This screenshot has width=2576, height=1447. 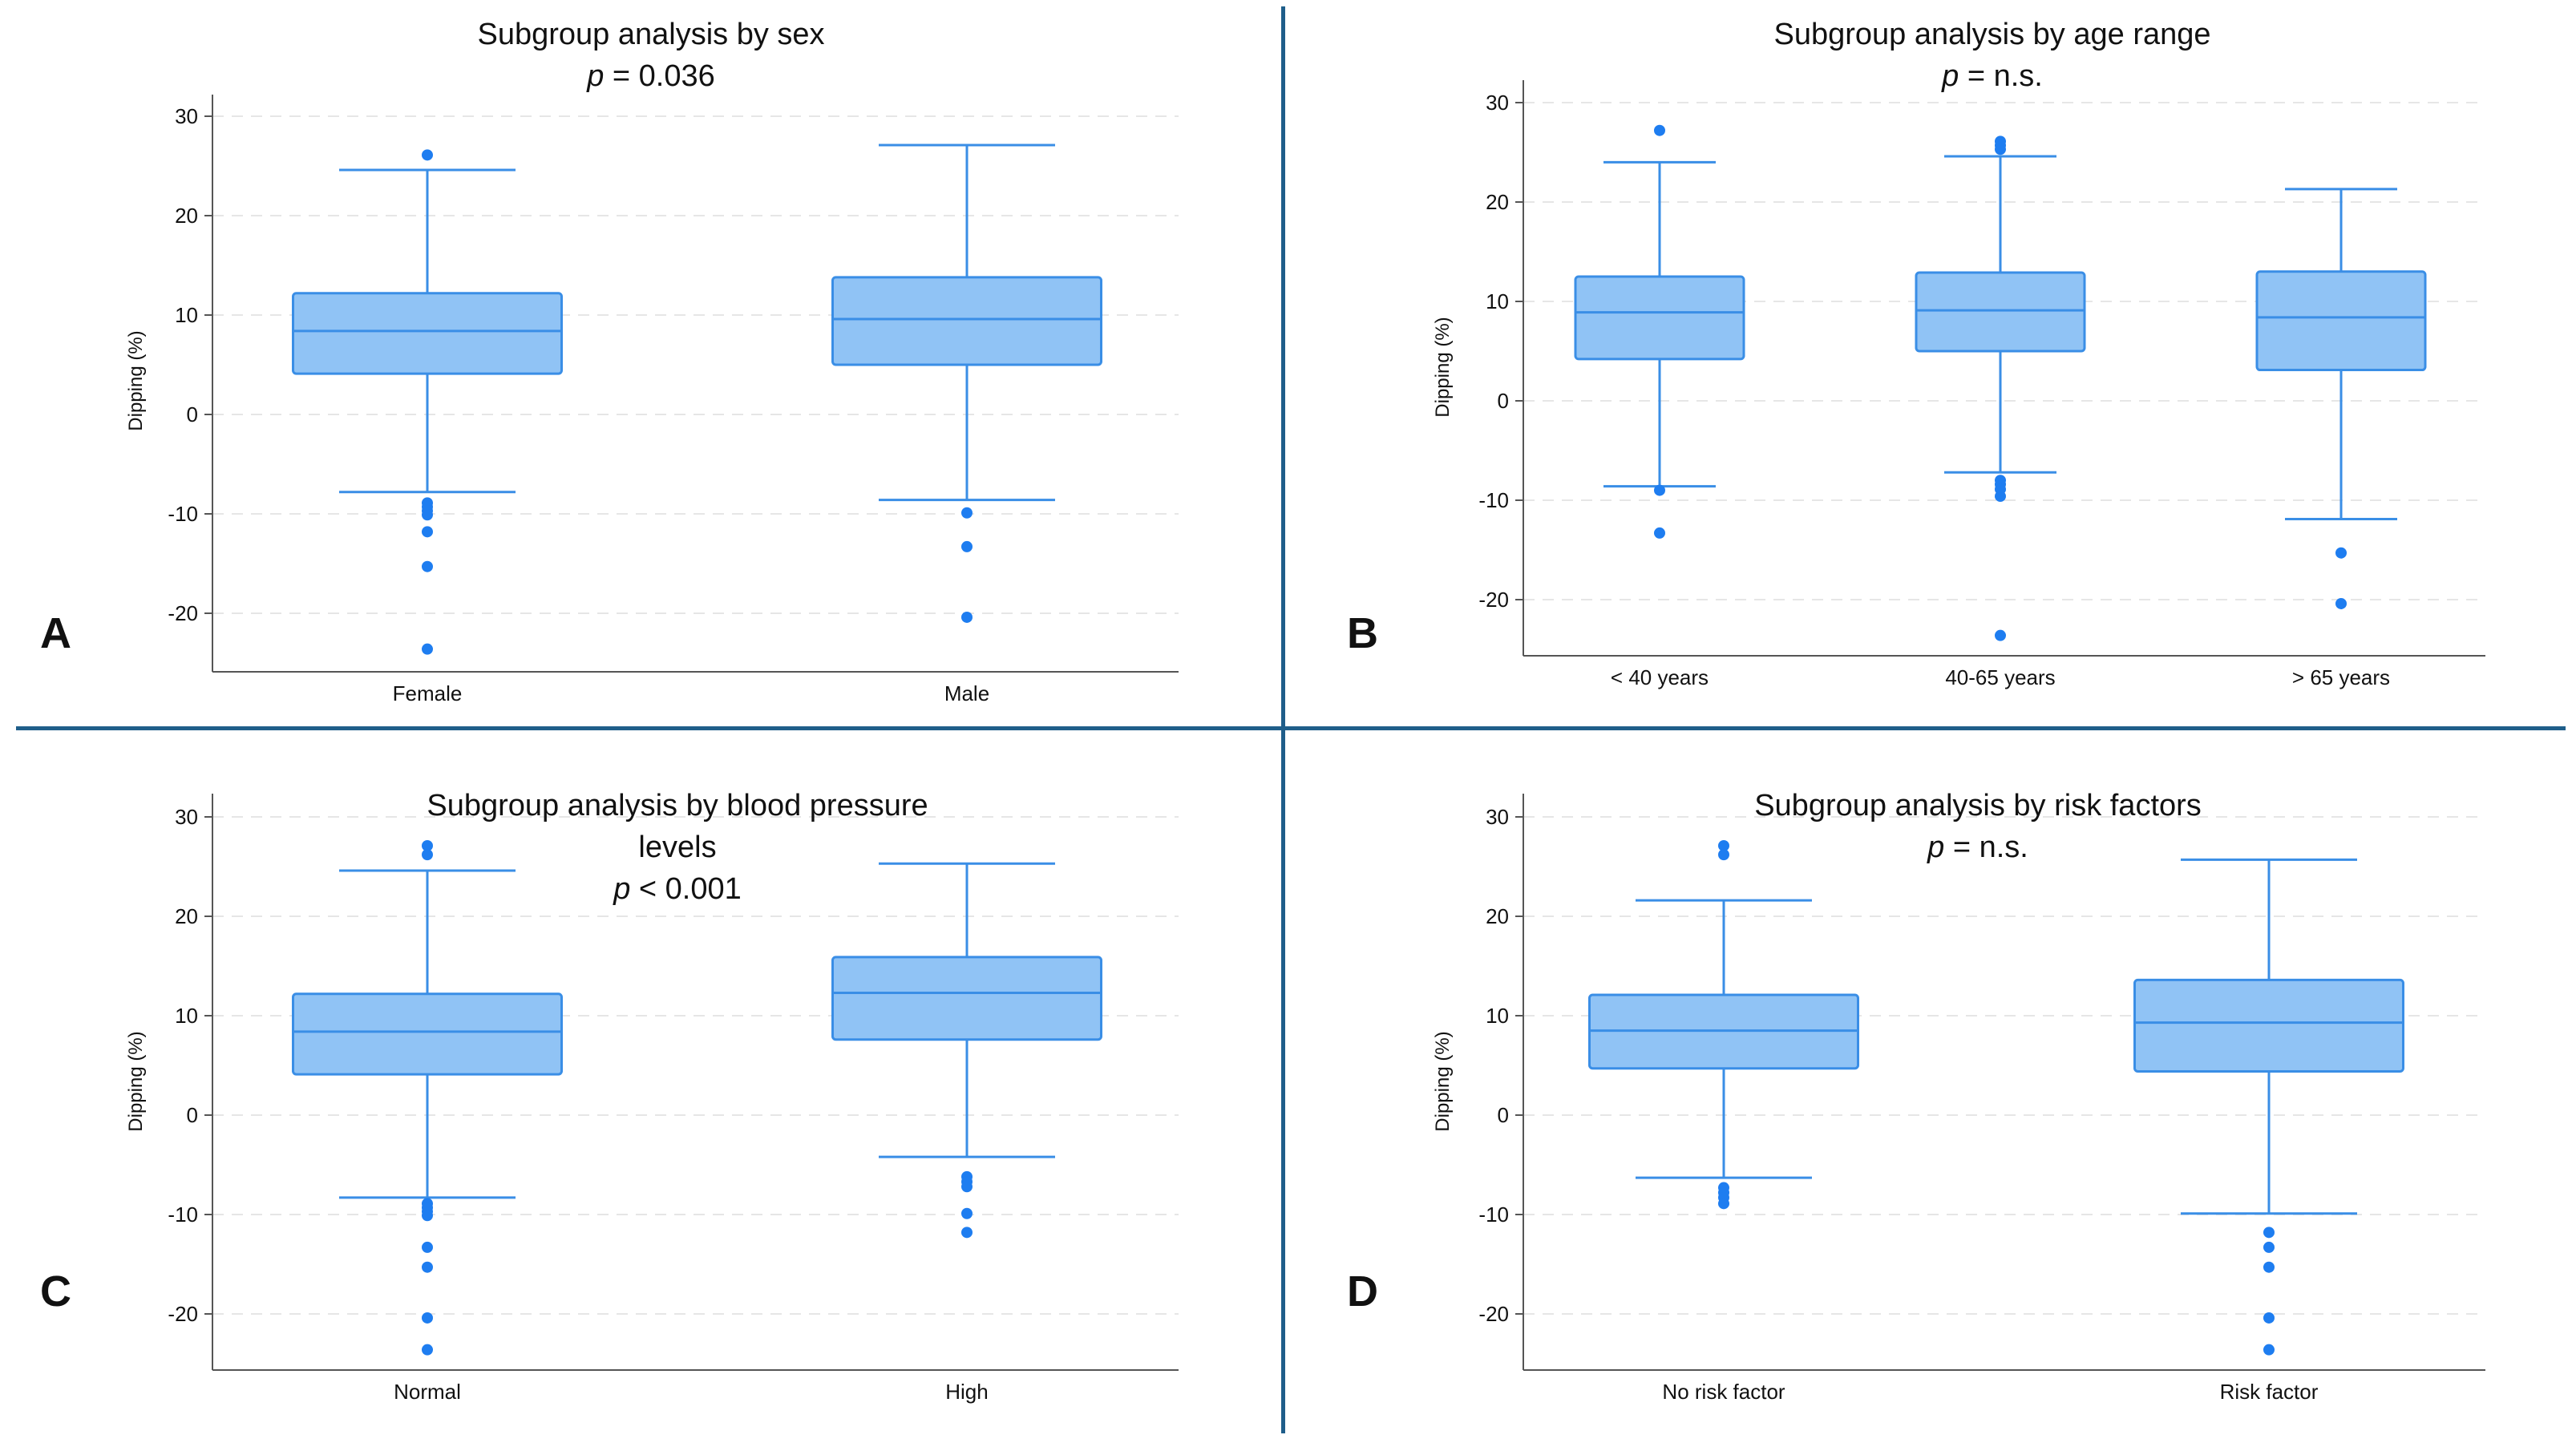 I want to click on x-category-label: No risk factor, so click(x=1723, y=1392).